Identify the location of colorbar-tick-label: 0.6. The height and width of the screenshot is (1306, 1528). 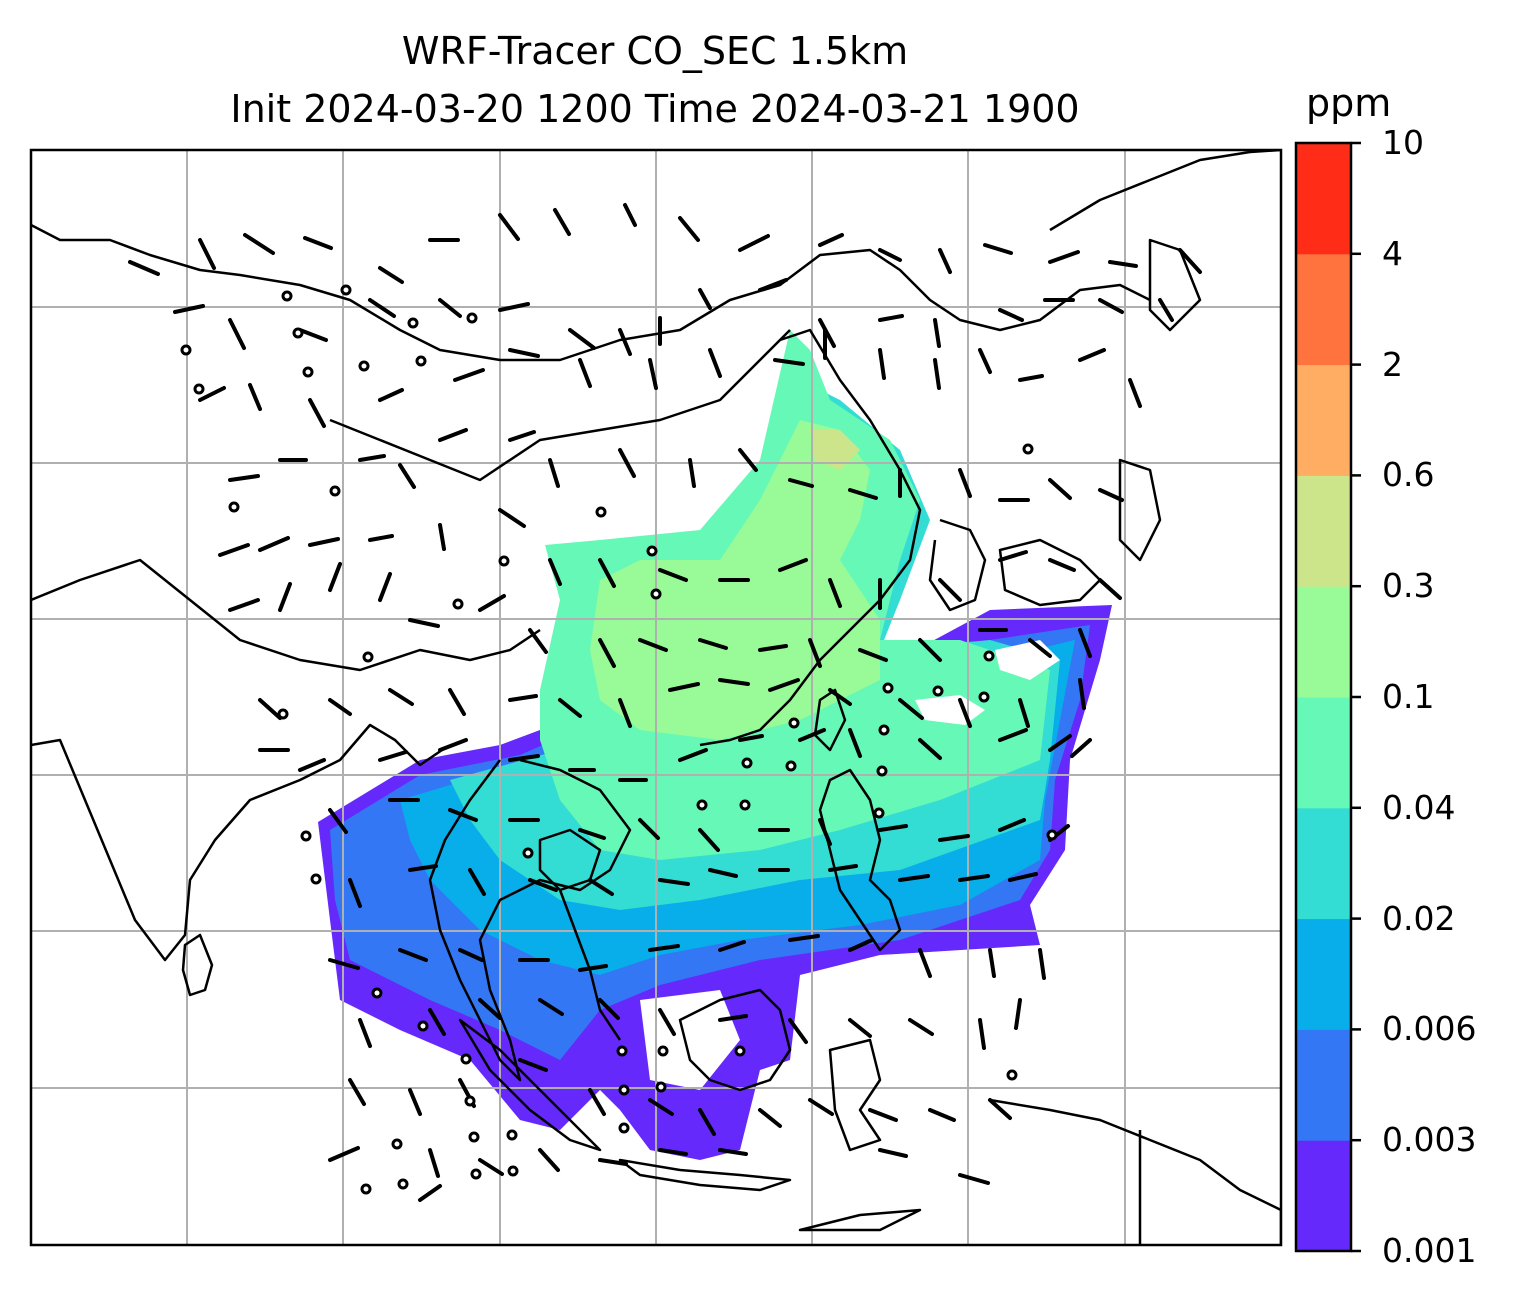
(1408, 475).